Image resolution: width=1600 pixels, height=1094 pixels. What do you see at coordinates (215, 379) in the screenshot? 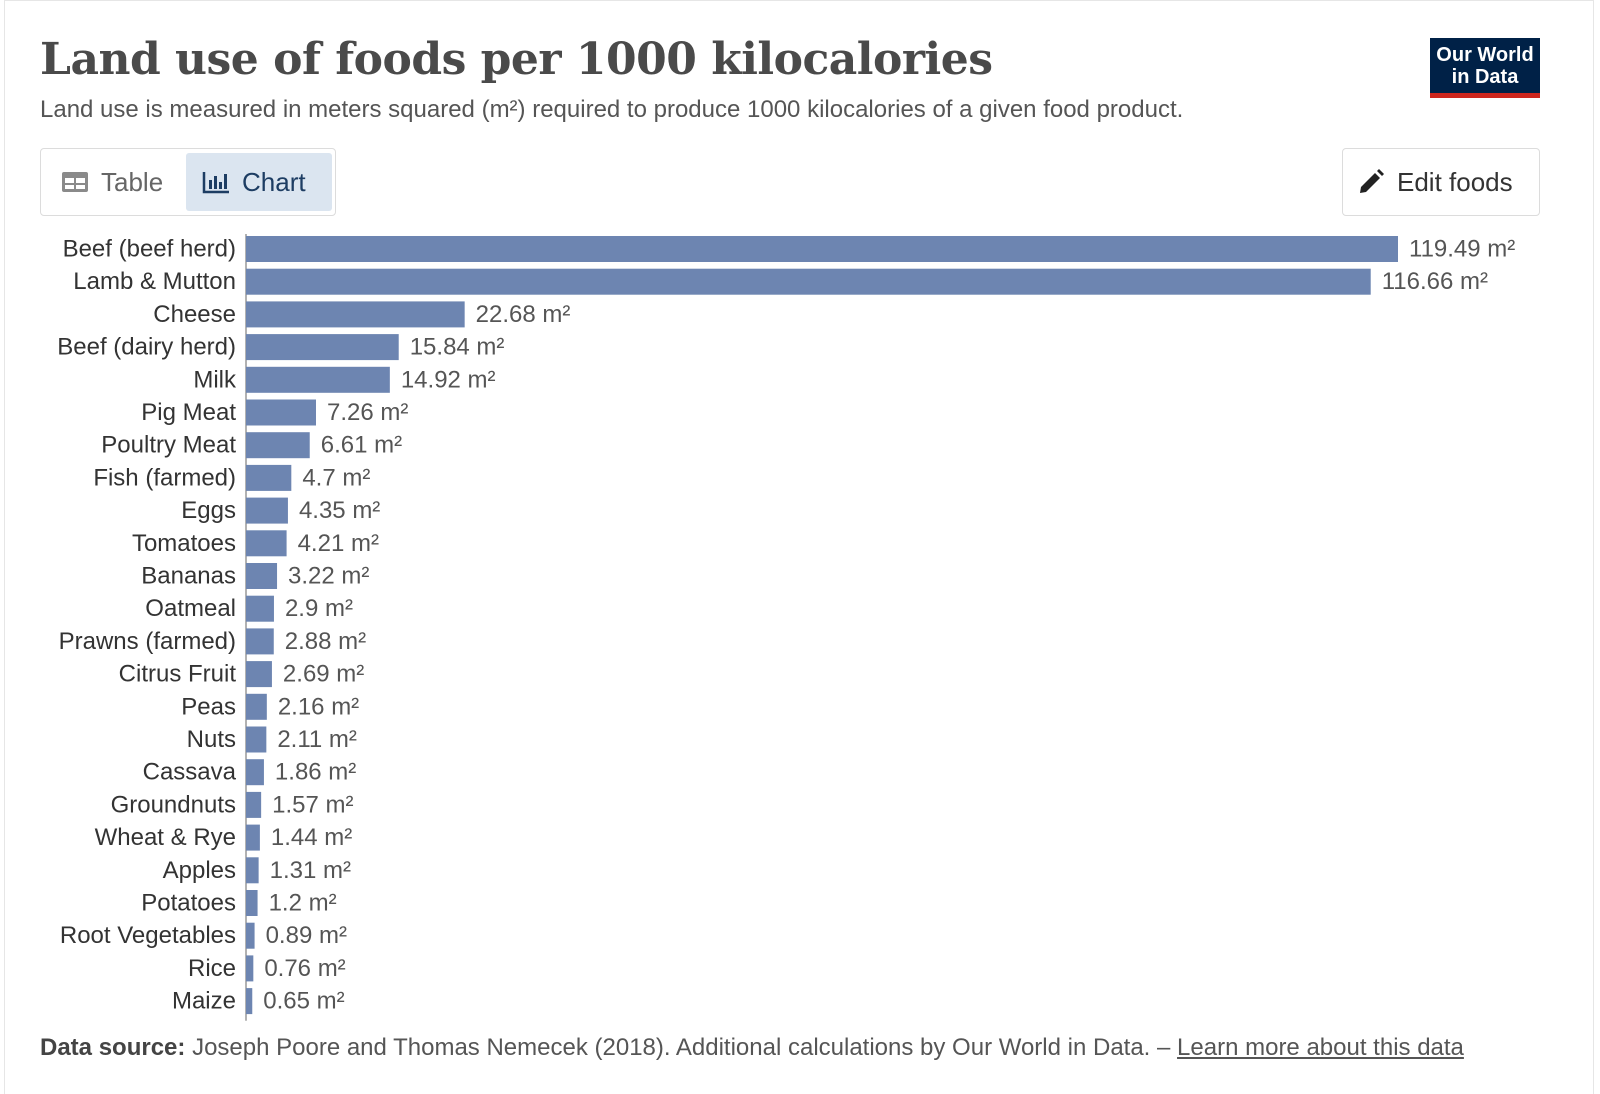
I see `category-label: Milk` at bounding box center [215, 379].